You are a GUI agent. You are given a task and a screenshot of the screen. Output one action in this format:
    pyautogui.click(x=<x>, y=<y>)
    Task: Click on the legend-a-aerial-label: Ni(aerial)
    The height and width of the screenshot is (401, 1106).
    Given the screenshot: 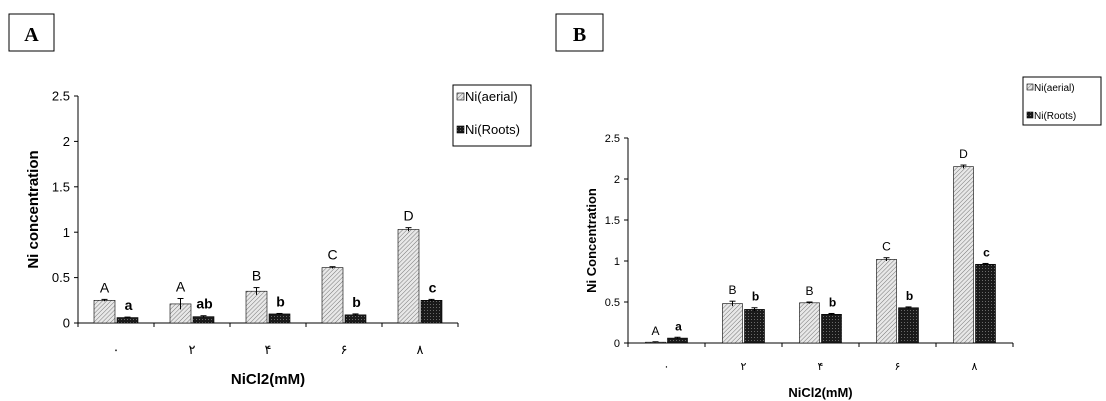 What is the action you would take?
    pyautogui.click(x=491, y=96)
    